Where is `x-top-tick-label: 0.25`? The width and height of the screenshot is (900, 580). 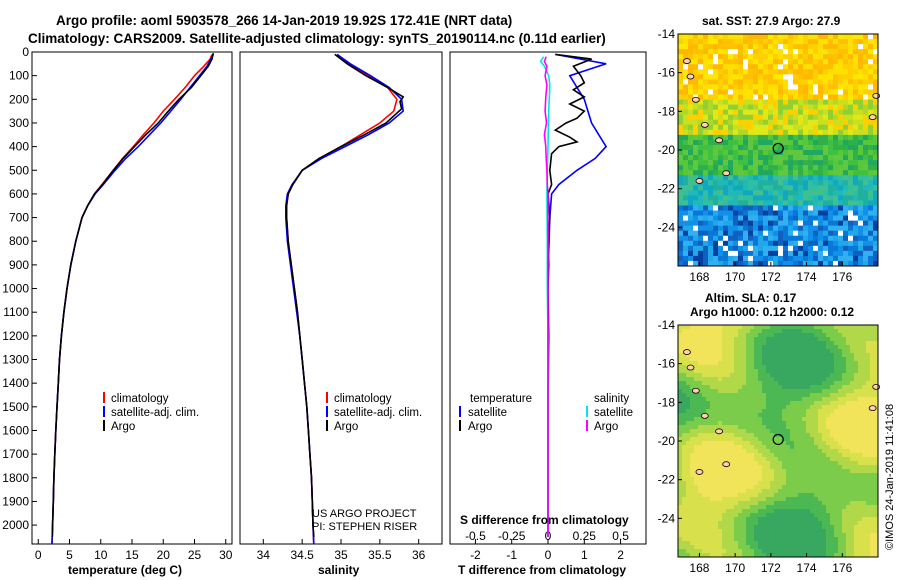 x-top-tick-label: 0.25 is located at coordinates (585, 536).